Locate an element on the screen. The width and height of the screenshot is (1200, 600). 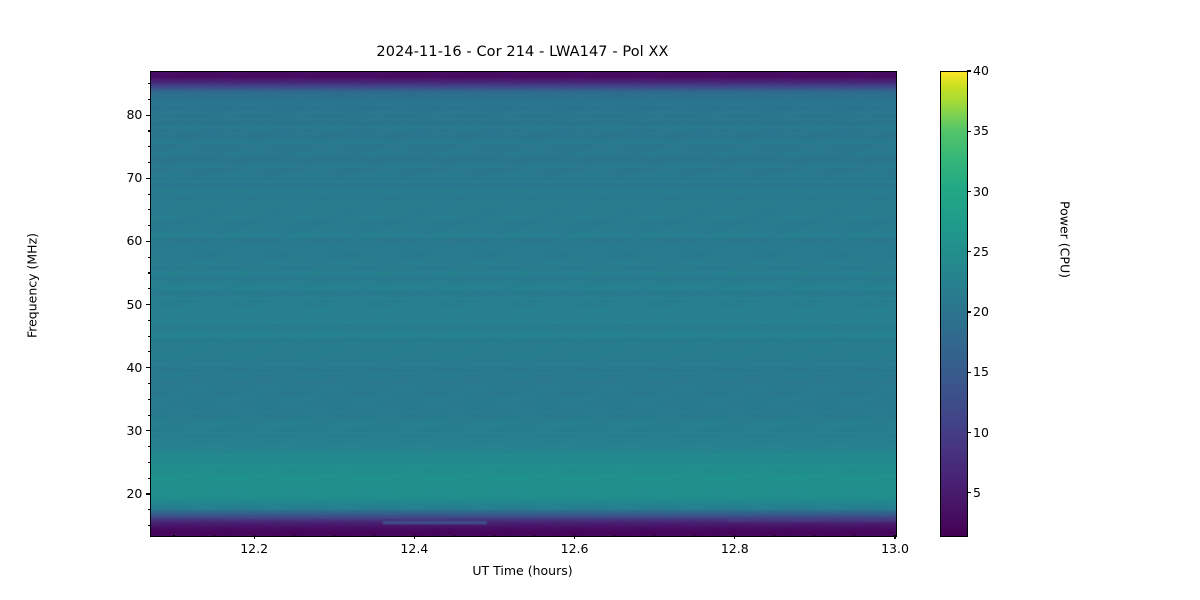
x-axis-label: UT Time (hours) is located at coordinates (522, 570).